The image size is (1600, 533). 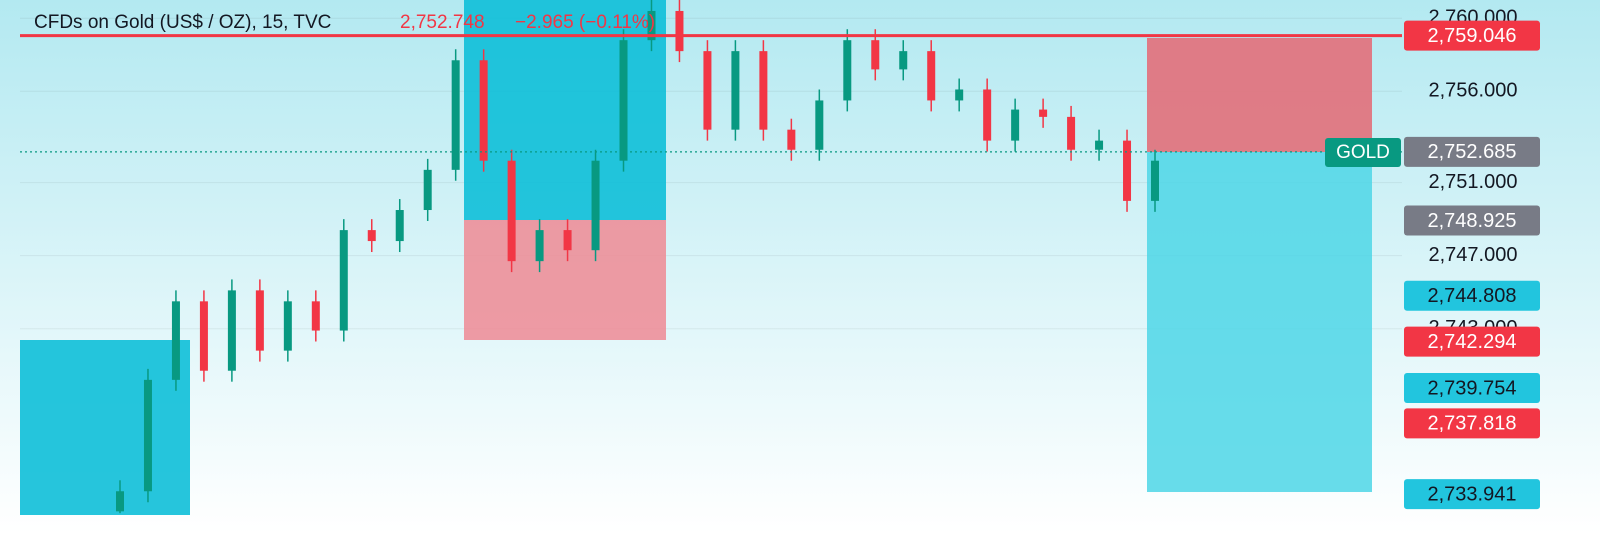 What do you see at coordinates (585, 22) in the screenshot?
I see `price-change: −2.965 (−0.11%)` at bounding box center [585, 22].